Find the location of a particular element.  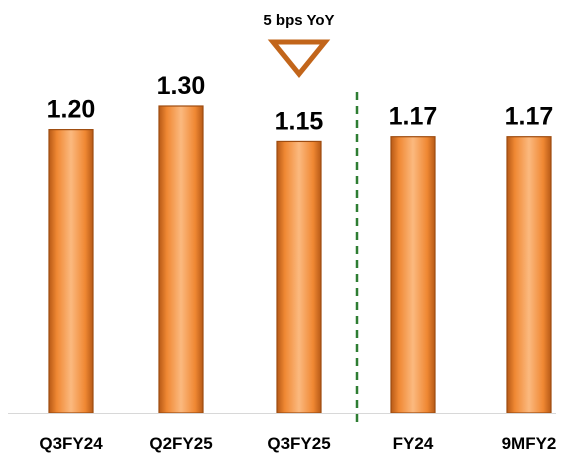

annotation-text: 5 bps YoY is located at coordinates (298, 20).